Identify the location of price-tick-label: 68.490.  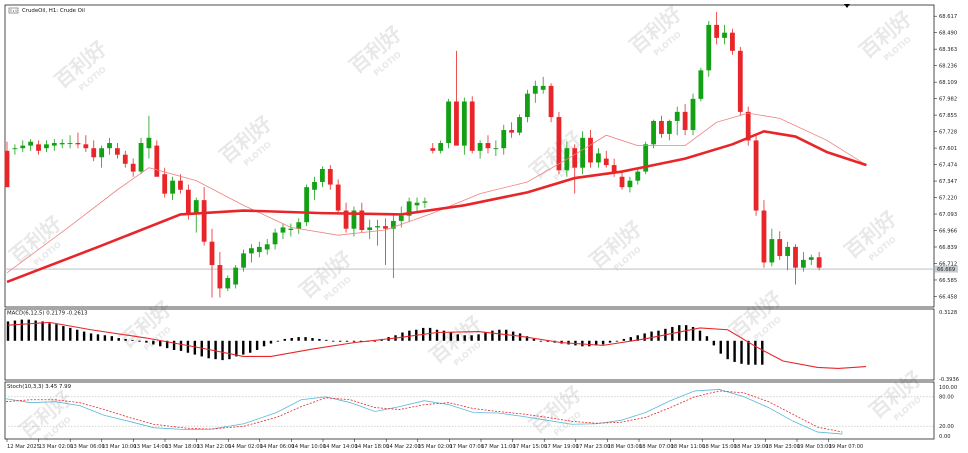
(948, 33).